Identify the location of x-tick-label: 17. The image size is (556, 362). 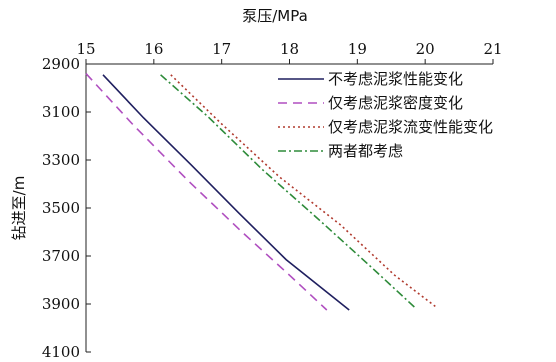
(221, 49).